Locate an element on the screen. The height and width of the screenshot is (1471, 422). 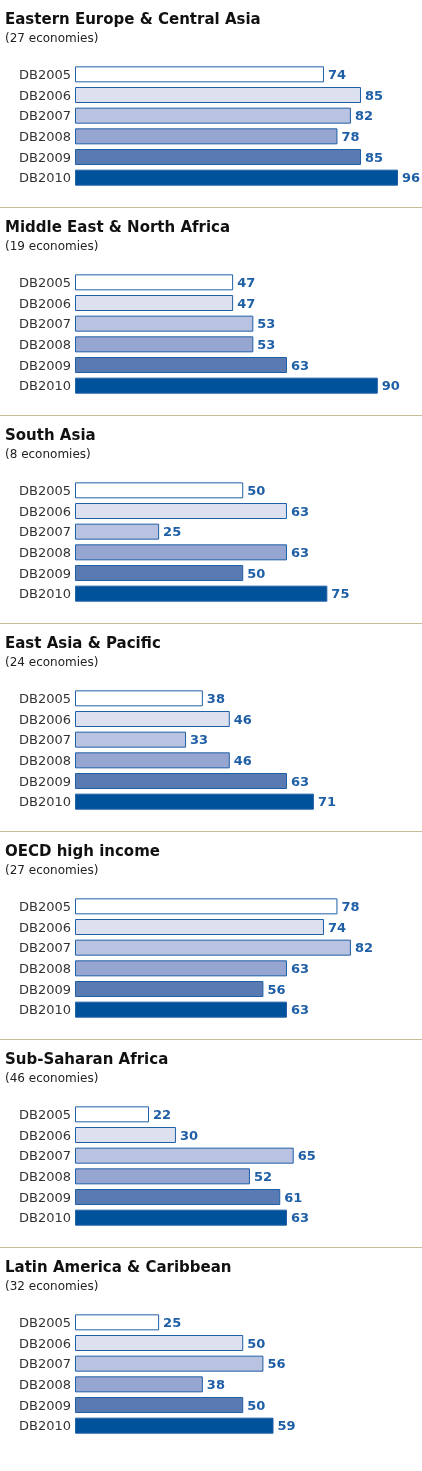
data-label: 50 is located at coordinates (256, 1405).